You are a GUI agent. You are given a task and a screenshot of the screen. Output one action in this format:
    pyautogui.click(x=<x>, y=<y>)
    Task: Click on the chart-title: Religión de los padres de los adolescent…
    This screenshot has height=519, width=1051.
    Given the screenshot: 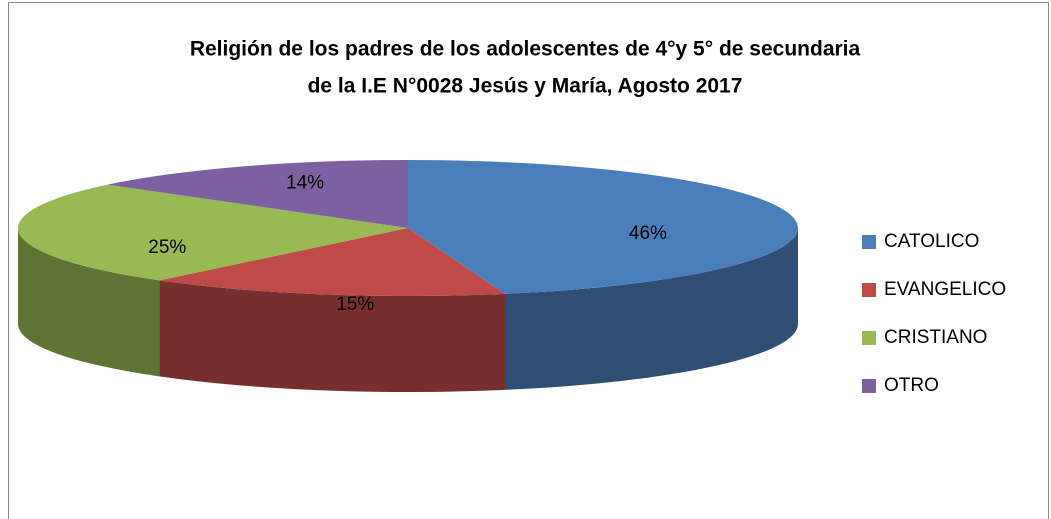 What is the action you would take?
    pyautogui.click(x=525, y=49)
    